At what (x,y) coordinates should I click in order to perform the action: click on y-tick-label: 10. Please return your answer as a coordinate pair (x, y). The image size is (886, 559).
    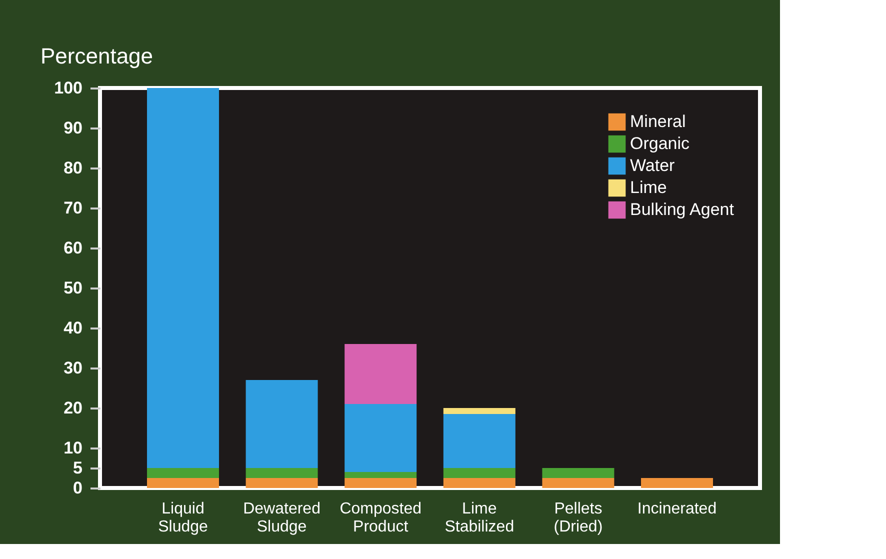
    Looking at the image, I should click on (73, 448).